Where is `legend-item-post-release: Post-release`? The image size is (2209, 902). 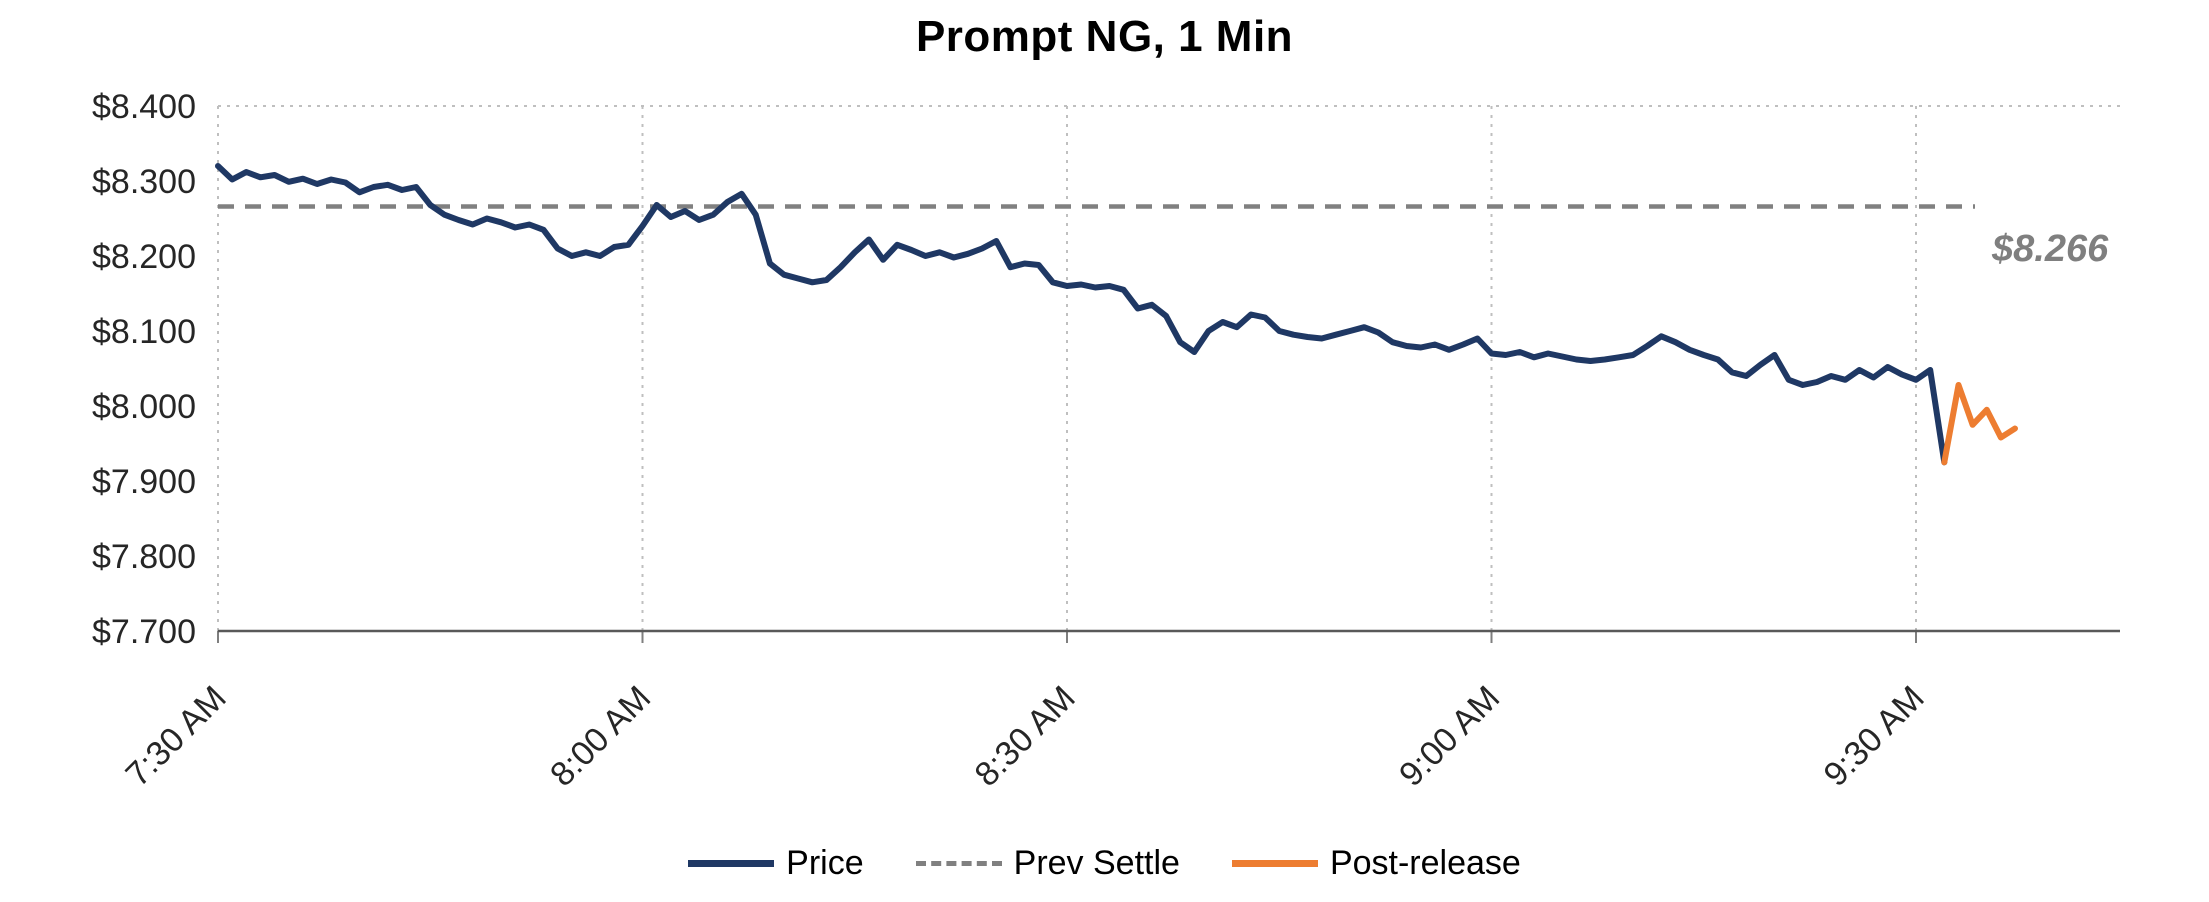 legend-item-post-release: Post-release is located at coordinates (1376, 863).